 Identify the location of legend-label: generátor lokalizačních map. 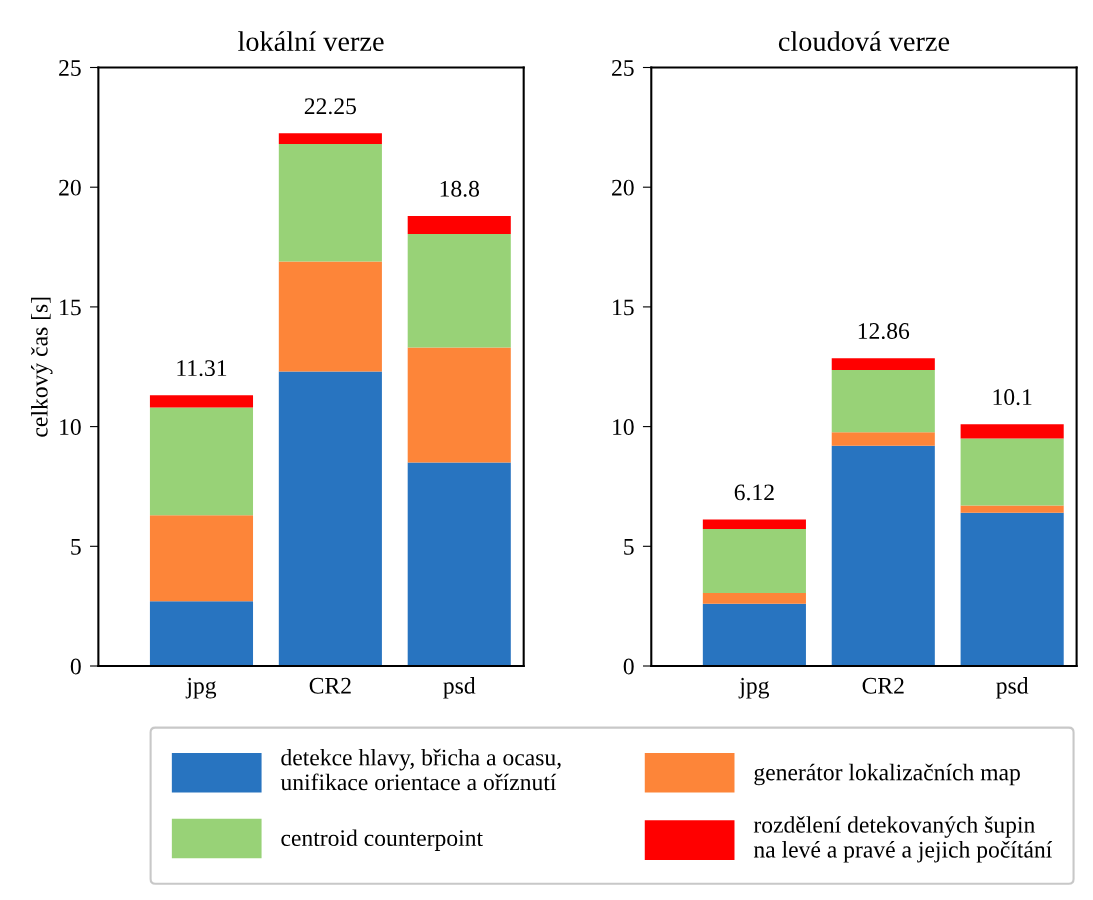
(887, 774).